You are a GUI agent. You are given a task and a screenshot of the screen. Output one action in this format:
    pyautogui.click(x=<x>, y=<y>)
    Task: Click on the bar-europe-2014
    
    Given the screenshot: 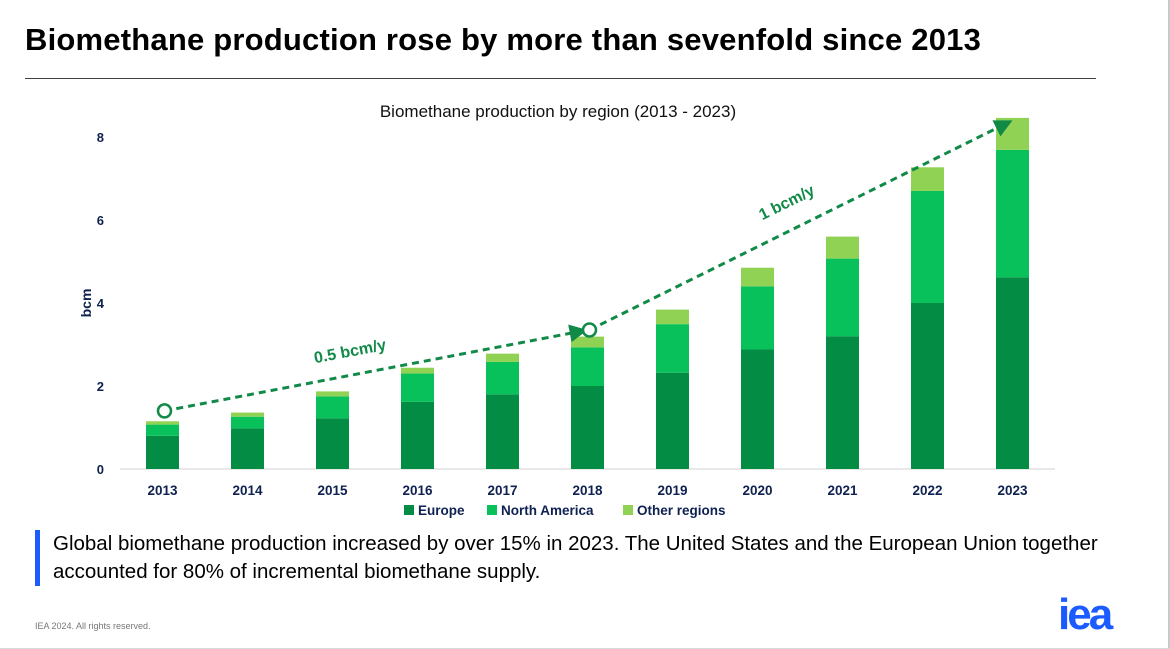 What is the action you would take?
    pyautogui.click(x=247, y=448)
    